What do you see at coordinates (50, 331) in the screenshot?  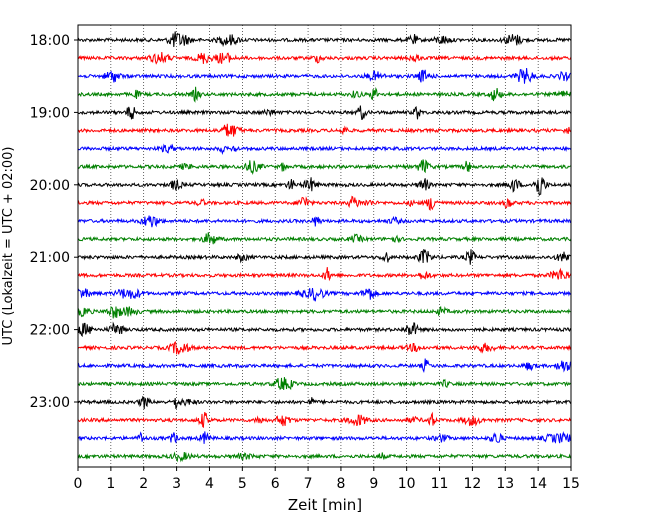 I see `y-tick-label: 22:00` at bounding box center [50, 331].